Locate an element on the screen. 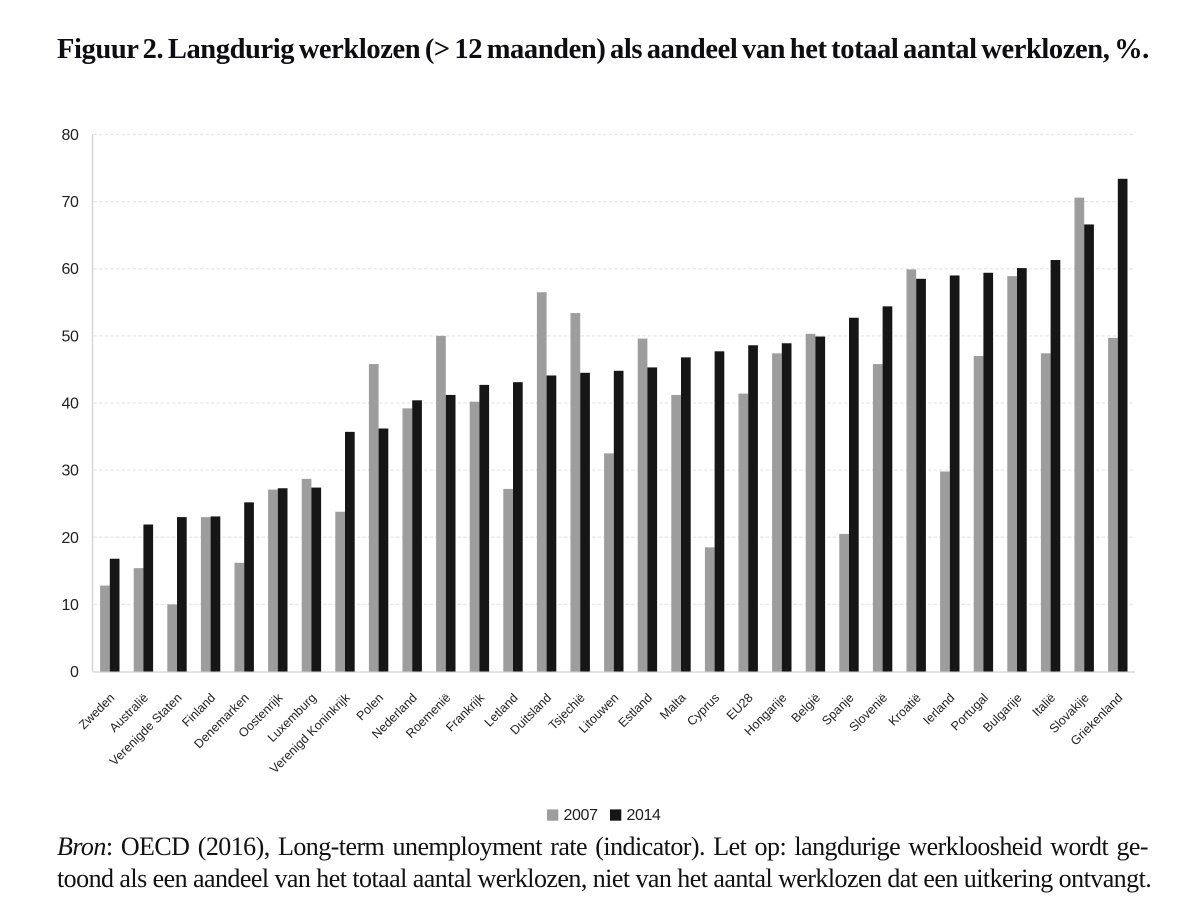  svg-text: Kroatië is located at coordinates (905, 710).